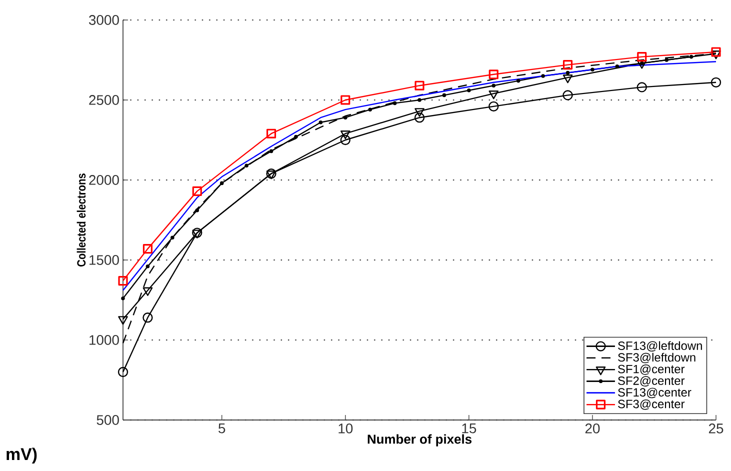 The image size is (731, 471). What do you see at coordinates (660, 346) in the screenshot?
I see `legend-label: SF13@leftdown` at bounding box center [660, 346].